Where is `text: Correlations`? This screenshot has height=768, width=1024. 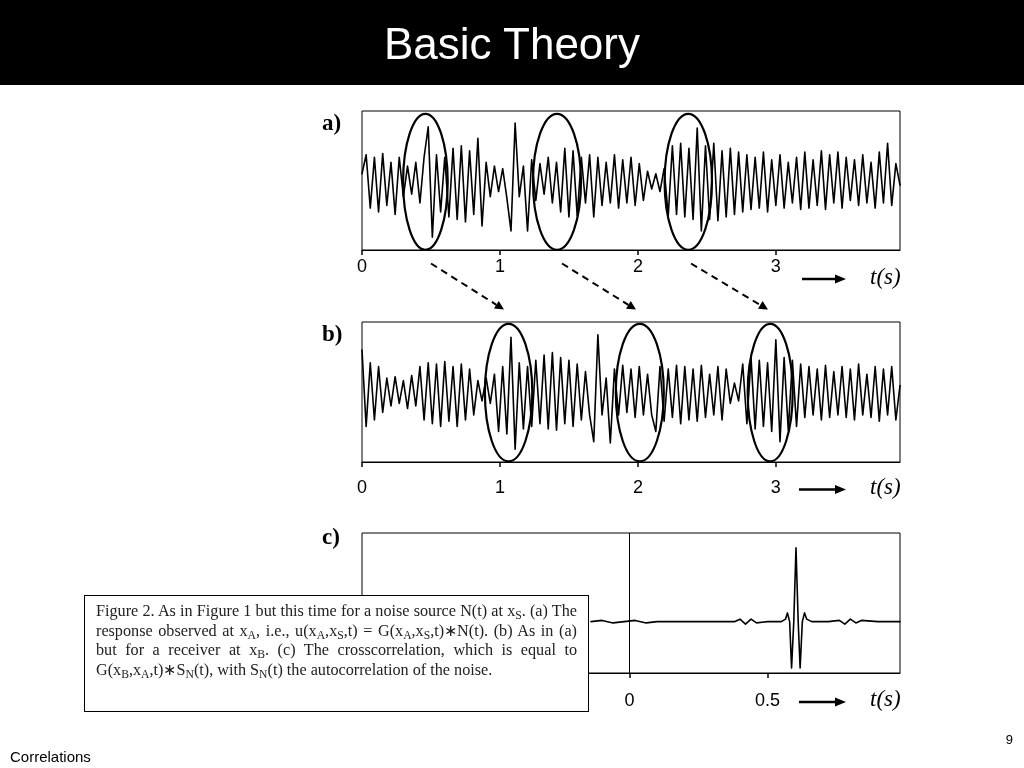
text: Correlations is located at coordinates (50, 756).